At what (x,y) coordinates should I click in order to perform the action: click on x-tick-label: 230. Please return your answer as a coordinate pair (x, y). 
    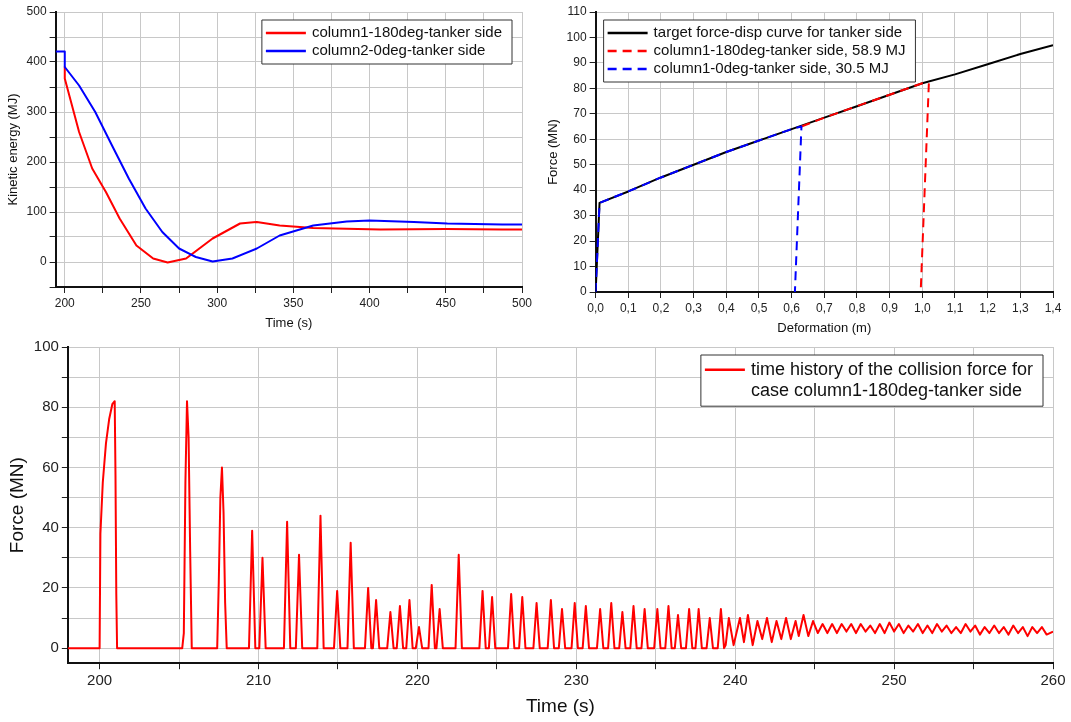
    Looking at the image, I should click on (576, 680).